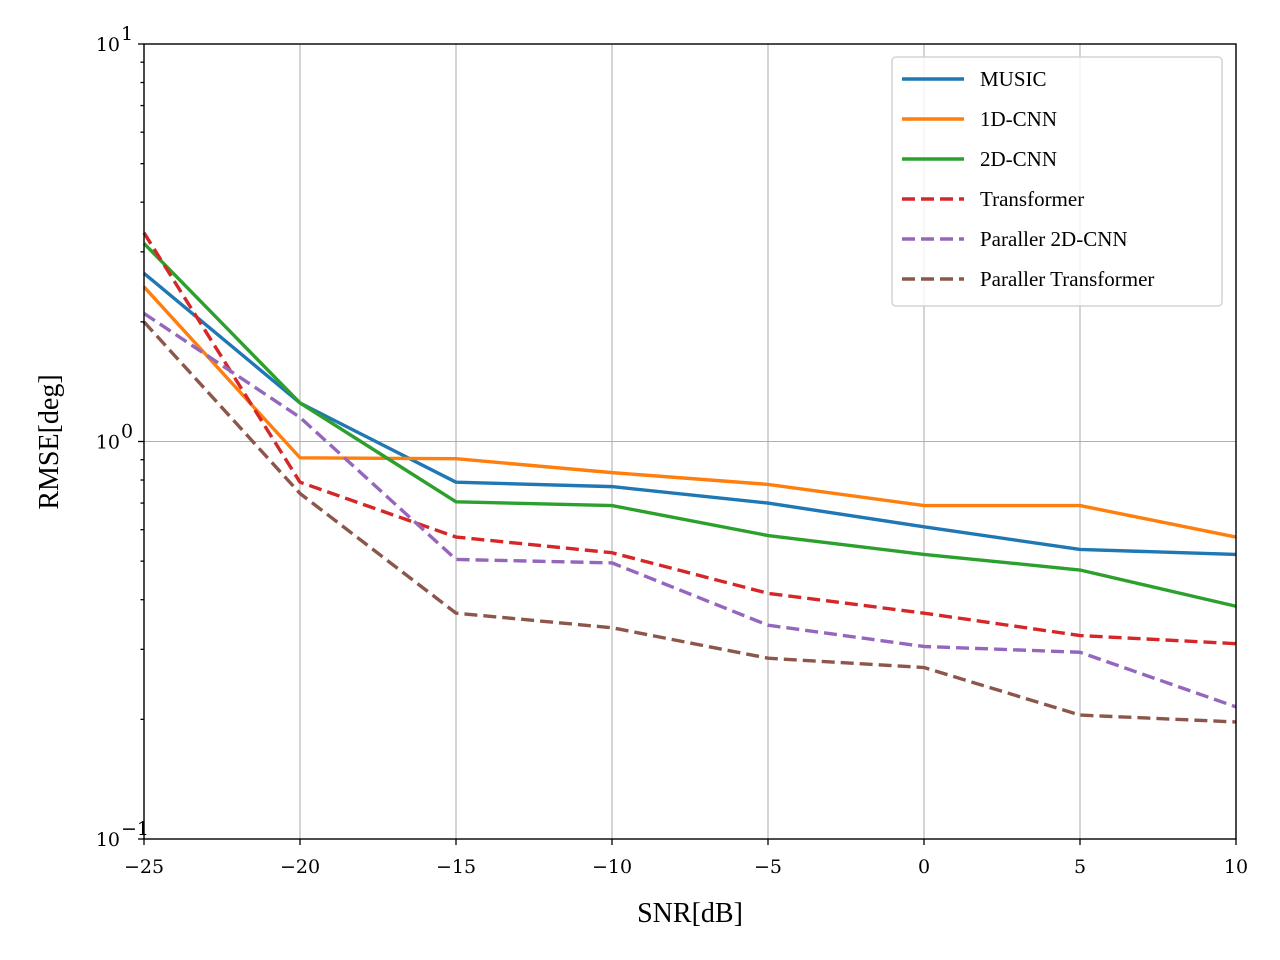  What do you see at coordinates (1067, 279) in the screenshot?
I see `legend-label-paraller-transformer: Paraller Transformer` at bounding box center [1067, 279].